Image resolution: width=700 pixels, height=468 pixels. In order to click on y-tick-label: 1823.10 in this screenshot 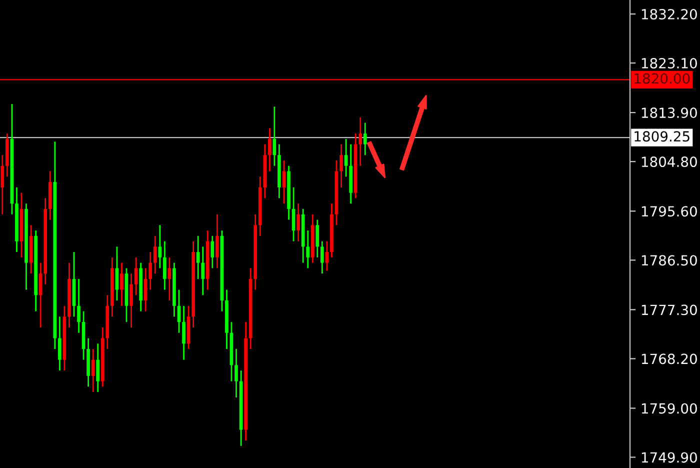, I will do `click(669, 63)`.